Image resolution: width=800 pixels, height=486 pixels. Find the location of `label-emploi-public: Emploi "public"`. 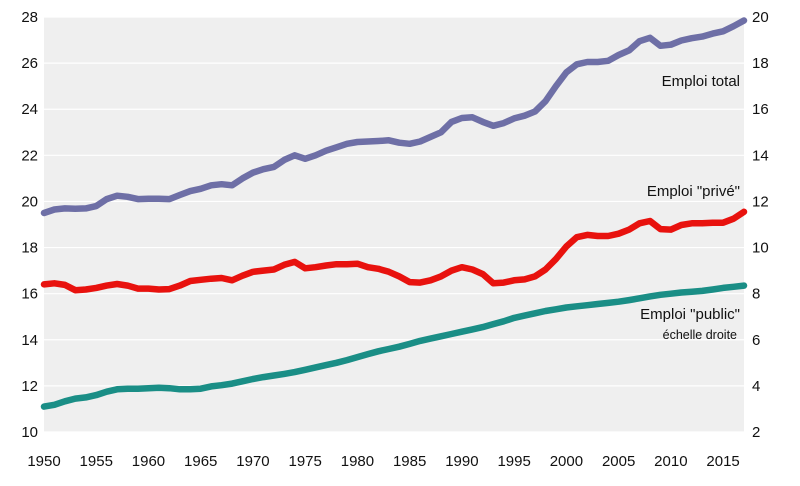

label-emploi-public: Emploi "public" is located at coordinates (690, 314).